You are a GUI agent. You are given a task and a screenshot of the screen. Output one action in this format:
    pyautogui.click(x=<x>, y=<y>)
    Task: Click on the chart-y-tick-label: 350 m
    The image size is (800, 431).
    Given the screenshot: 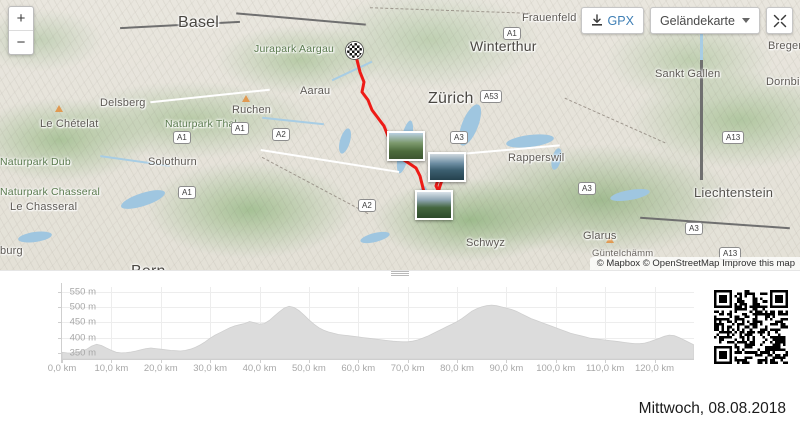 What is the action you would take?
    pyautogui.click(x=82, y=353)
    